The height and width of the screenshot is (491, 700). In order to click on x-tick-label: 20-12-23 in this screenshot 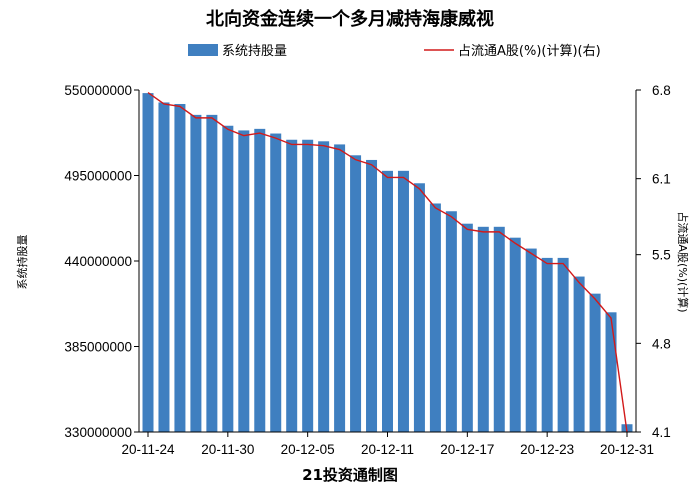, I will do `click(547, 449)`.